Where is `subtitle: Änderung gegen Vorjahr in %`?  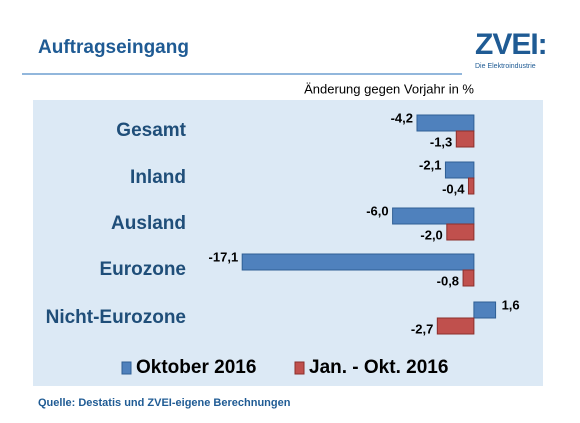
subtitle: Änderung gegen Vorjahr in % is located at coordinates (389, 88).